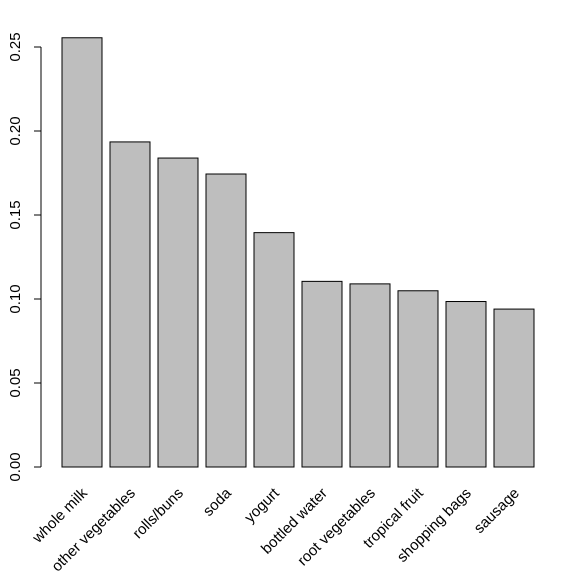  I want to click on bar-root-vegetables, so click(370, 375).